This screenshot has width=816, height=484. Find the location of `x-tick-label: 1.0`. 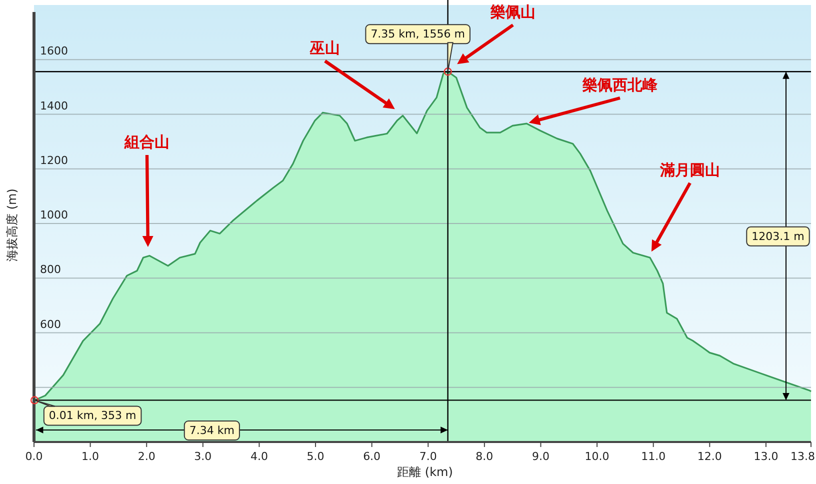

x-tick-label: 1.0 is located at coordinates (91, 456).